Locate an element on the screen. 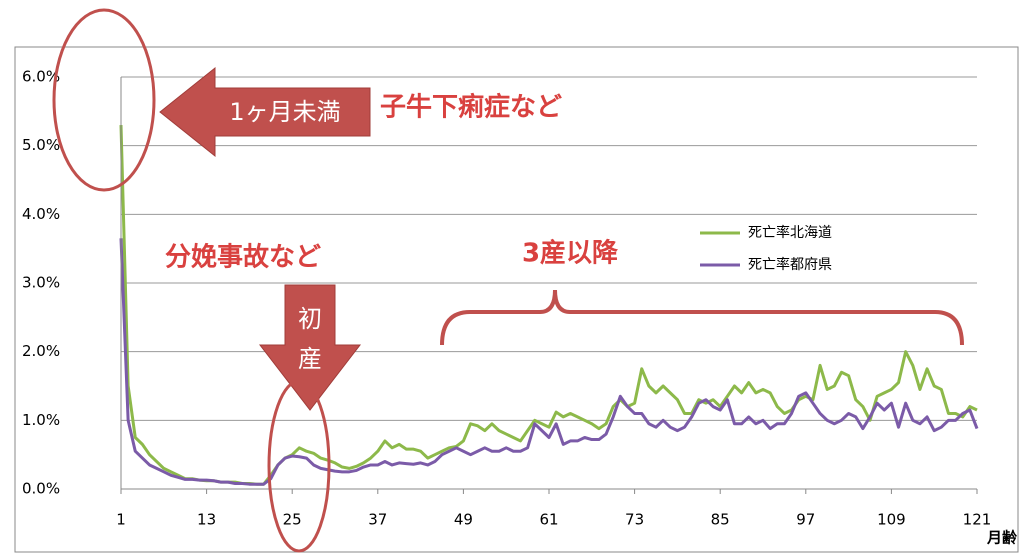  y-tick-label: 6.0% is located at coordinates (41, 77).